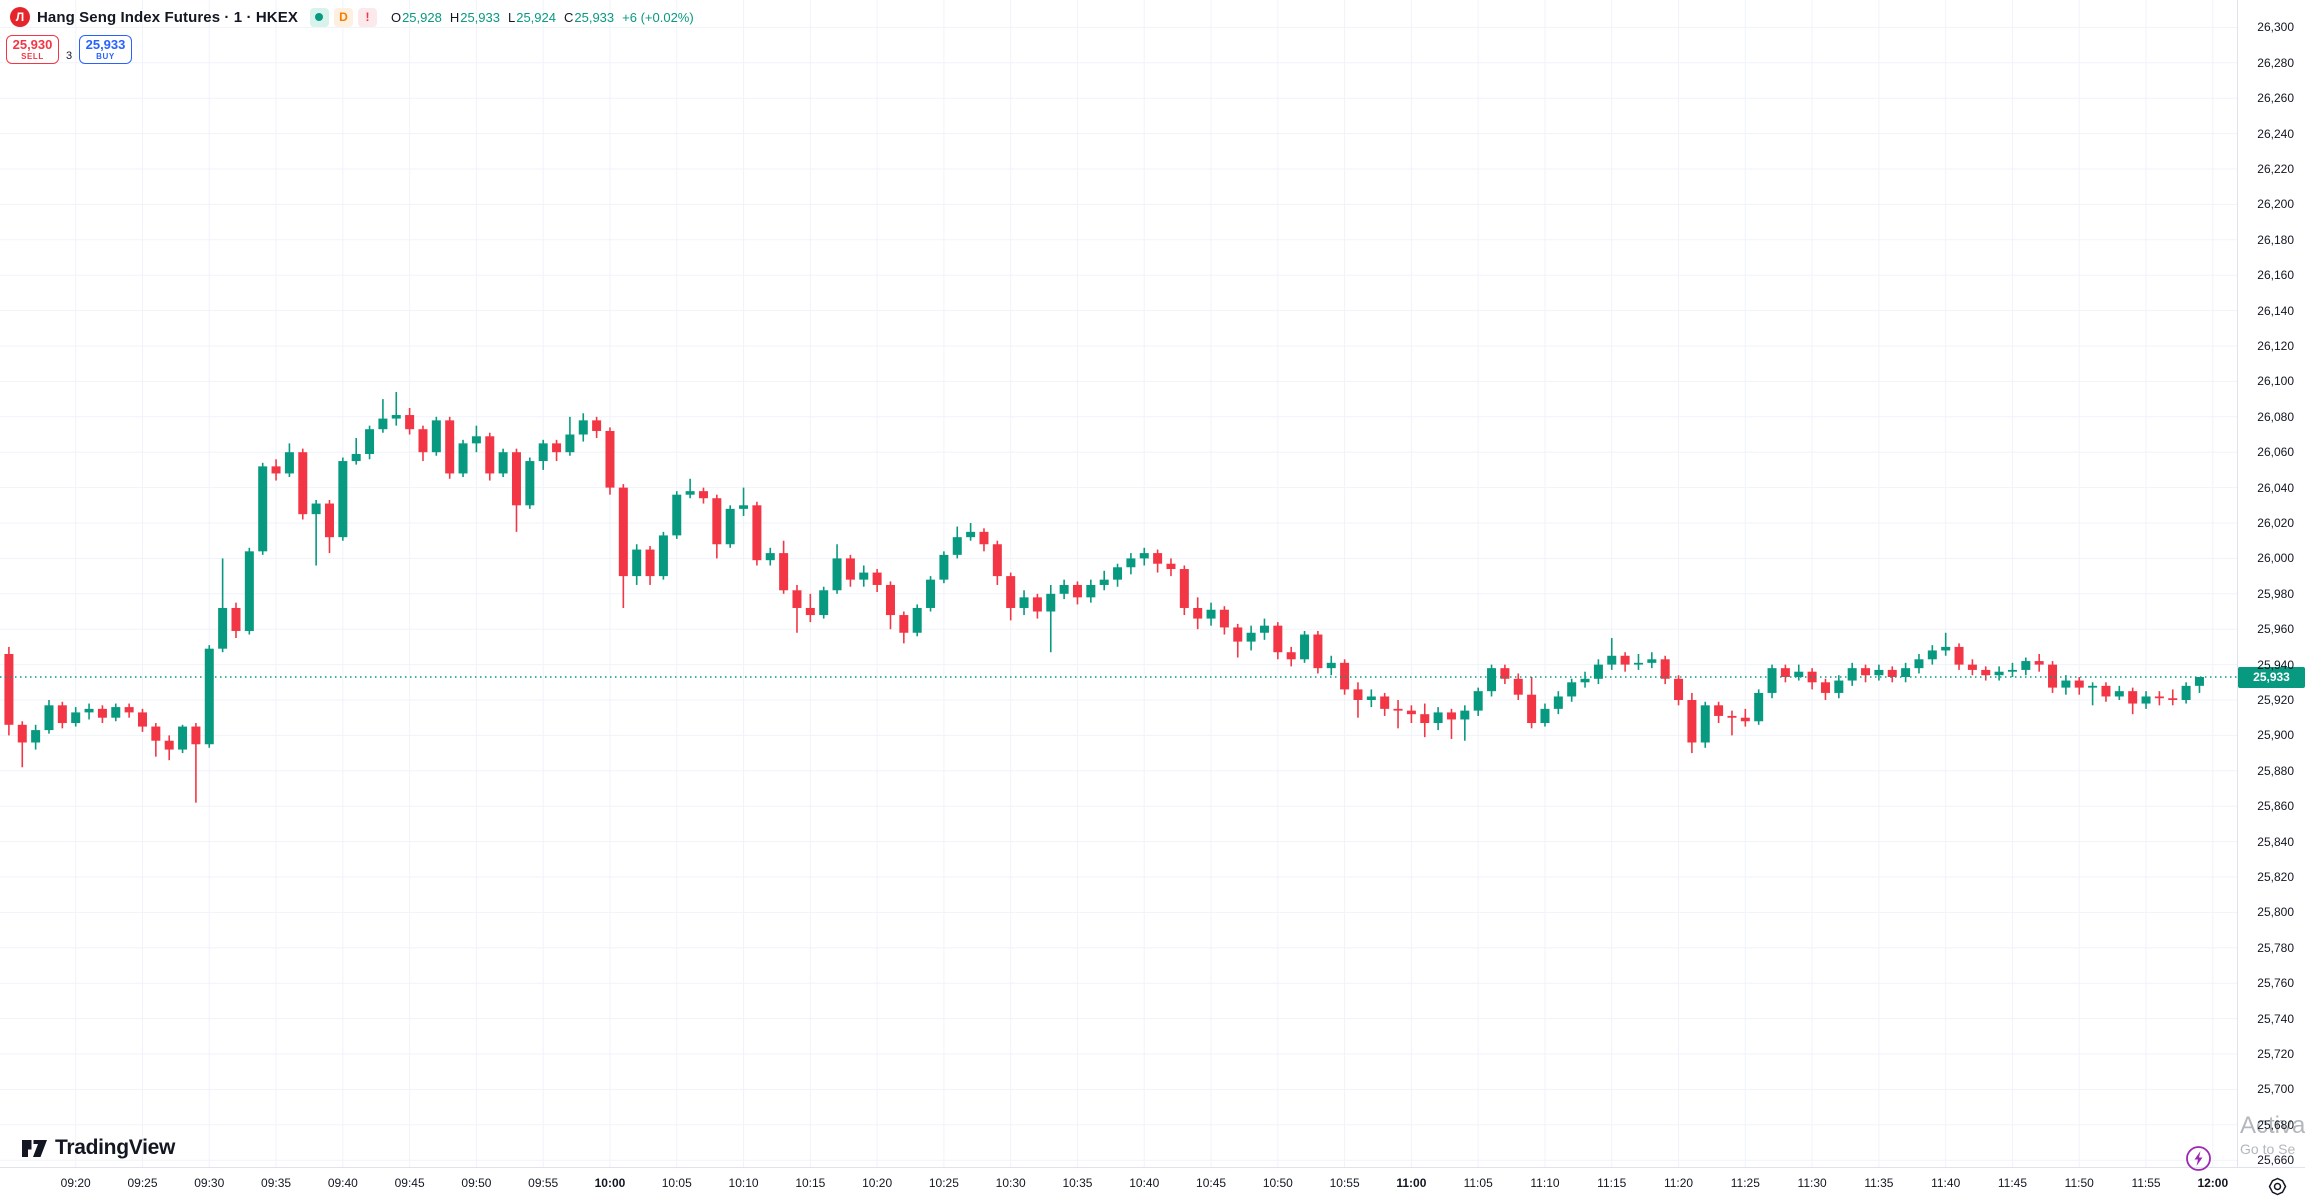  Describe the element at coordinates (536, 17) in the screenshot. I see `low-value: 25,924` at that location.